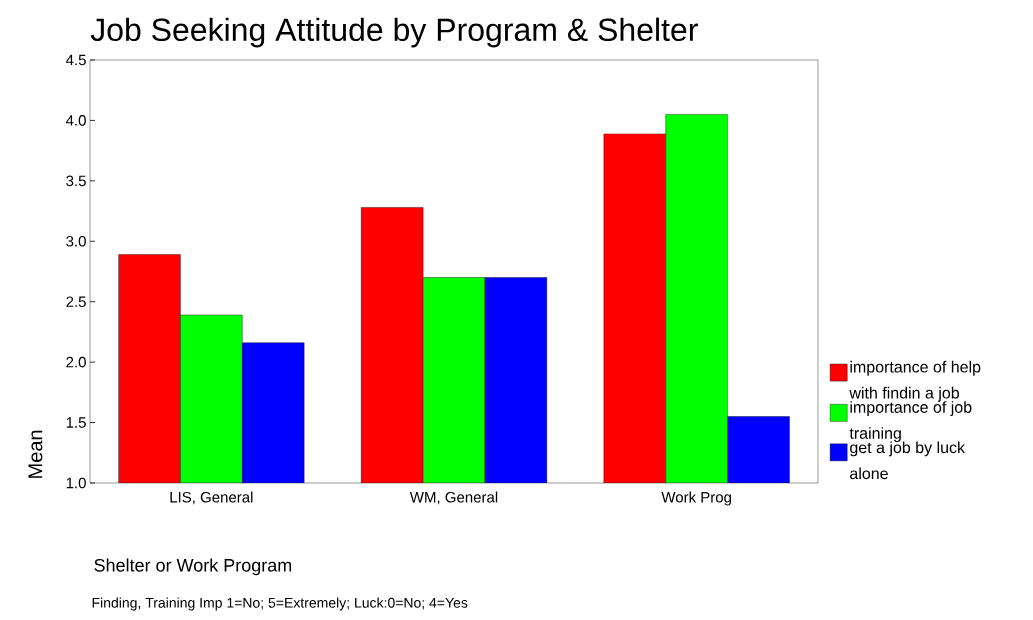  I want to click on x-tick-label: Work Prog, so click(696, 498).